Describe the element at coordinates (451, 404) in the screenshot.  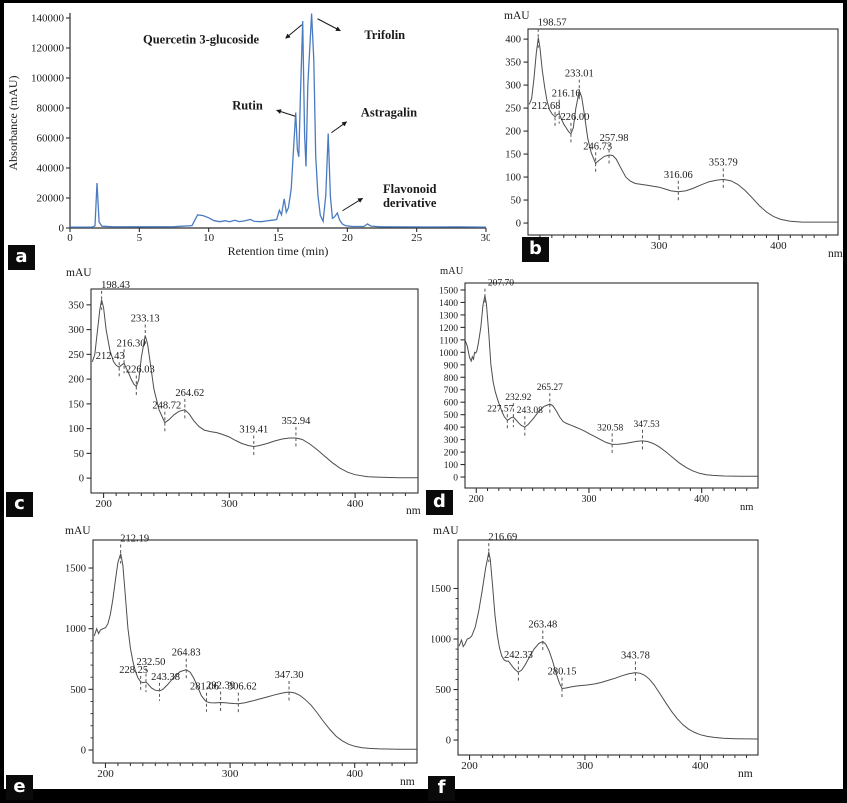
I see `svg-text: 600` at that location.